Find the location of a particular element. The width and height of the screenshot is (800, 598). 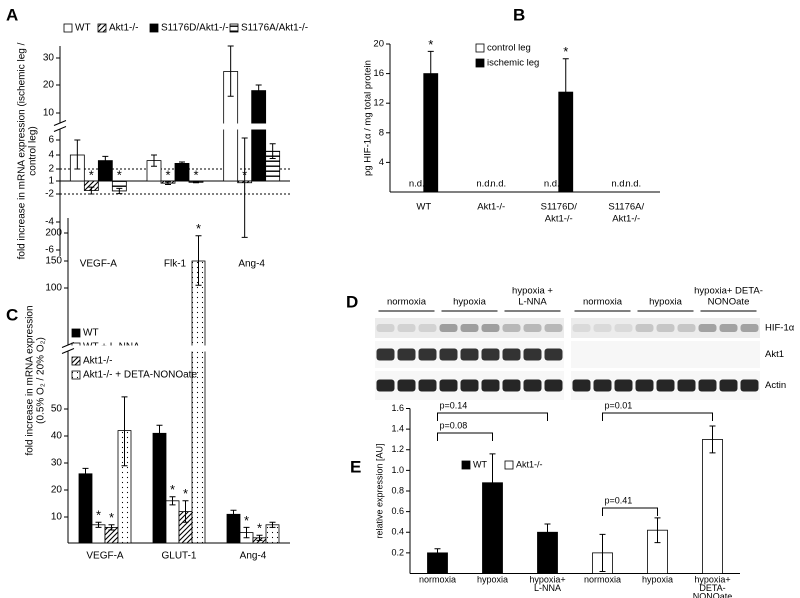

y-tick-label: 1.6 is located at coordinates (397, 408).